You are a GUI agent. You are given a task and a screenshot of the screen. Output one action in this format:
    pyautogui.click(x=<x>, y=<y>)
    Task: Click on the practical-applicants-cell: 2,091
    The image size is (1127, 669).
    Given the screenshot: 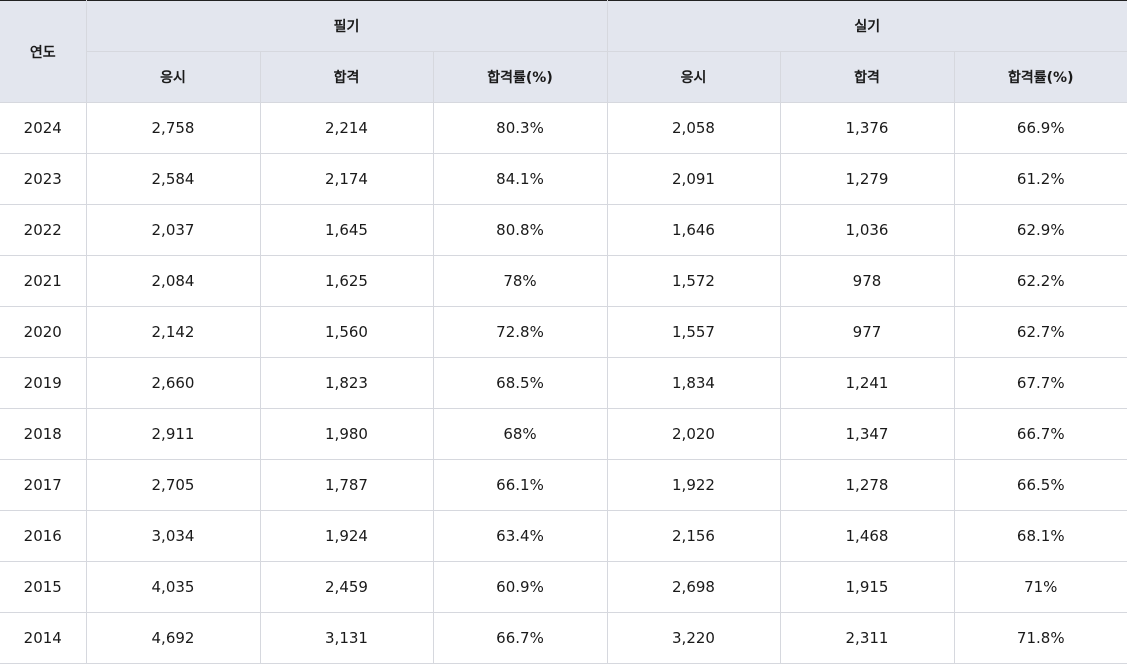 What is the action you would take?
    pyautogui.click(x=693, y=179)
    